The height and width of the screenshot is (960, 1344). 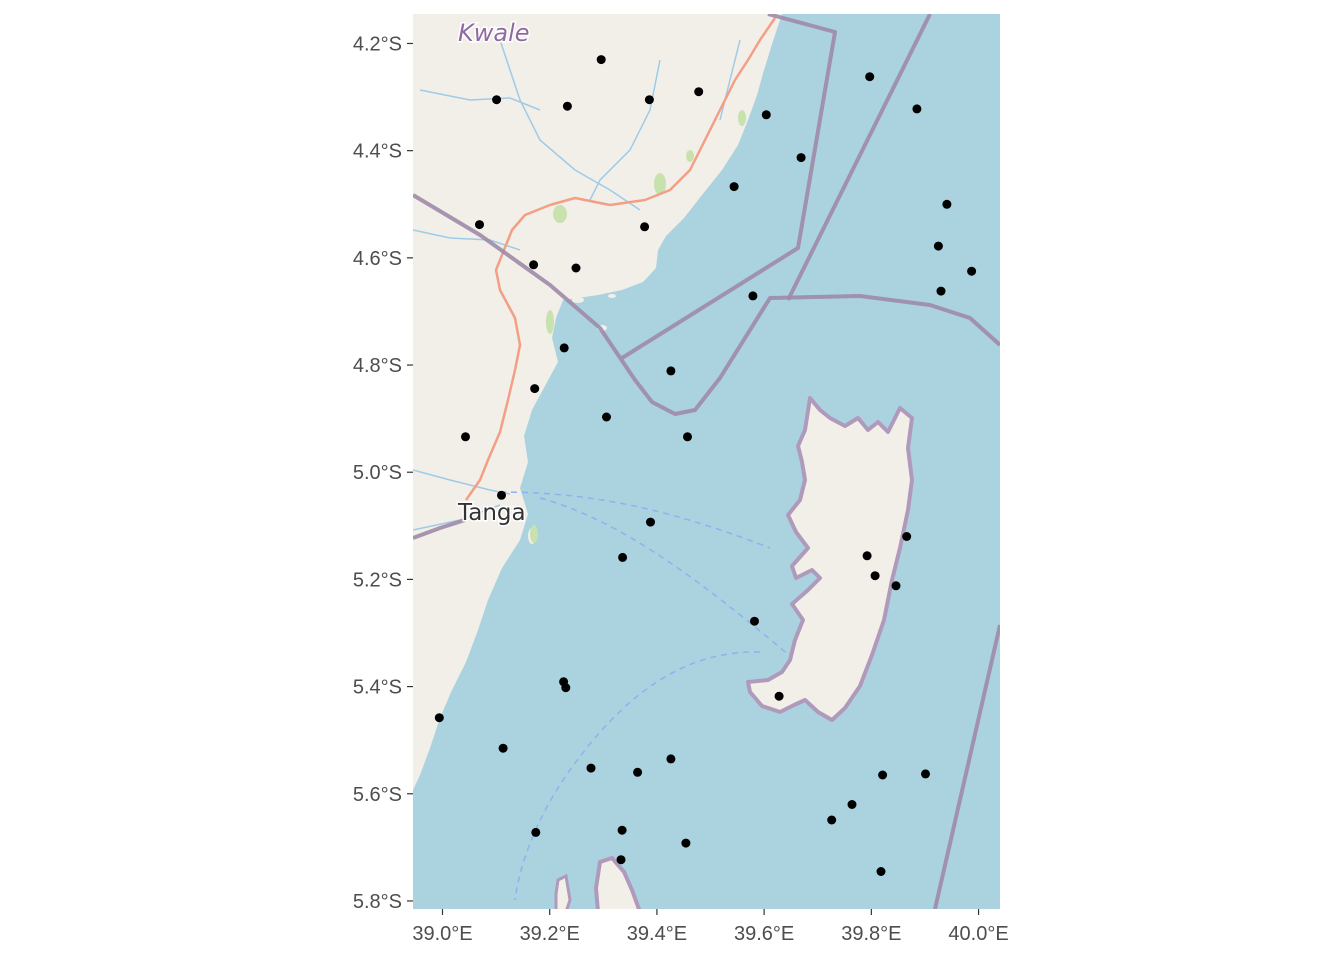 I want to click on y-tick-label: 5.0°S, so click(x=377, y=473).